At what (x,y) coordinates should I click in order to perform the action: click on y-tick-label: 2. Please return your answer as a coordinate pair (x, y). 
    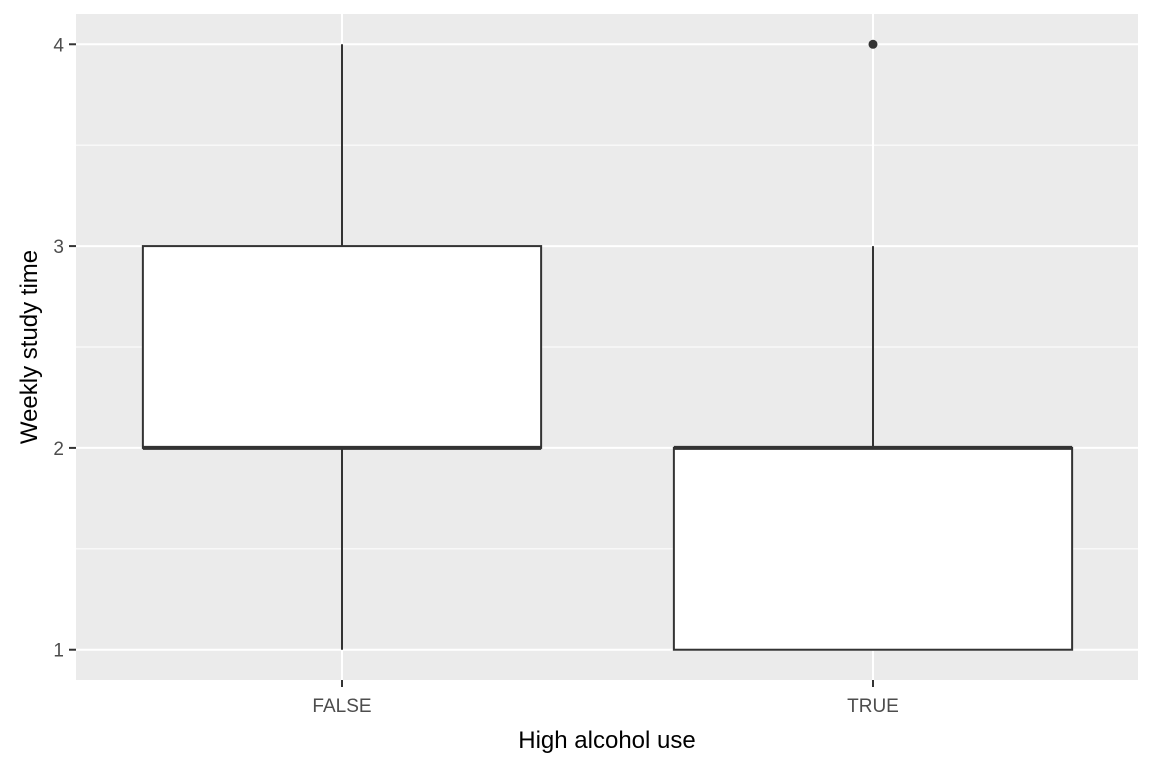
    Looking at the image, I should click on (58, 449).